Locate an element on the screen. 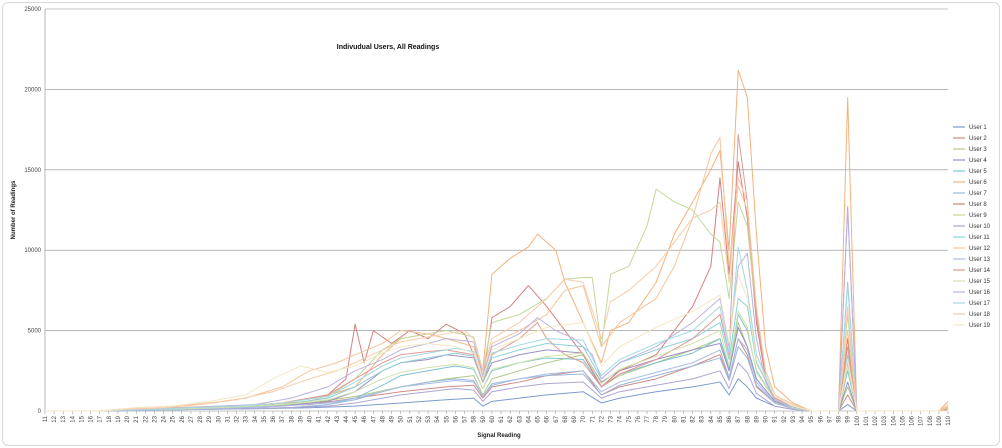  legend-label: User 6 is located at coordinates (978, 183).